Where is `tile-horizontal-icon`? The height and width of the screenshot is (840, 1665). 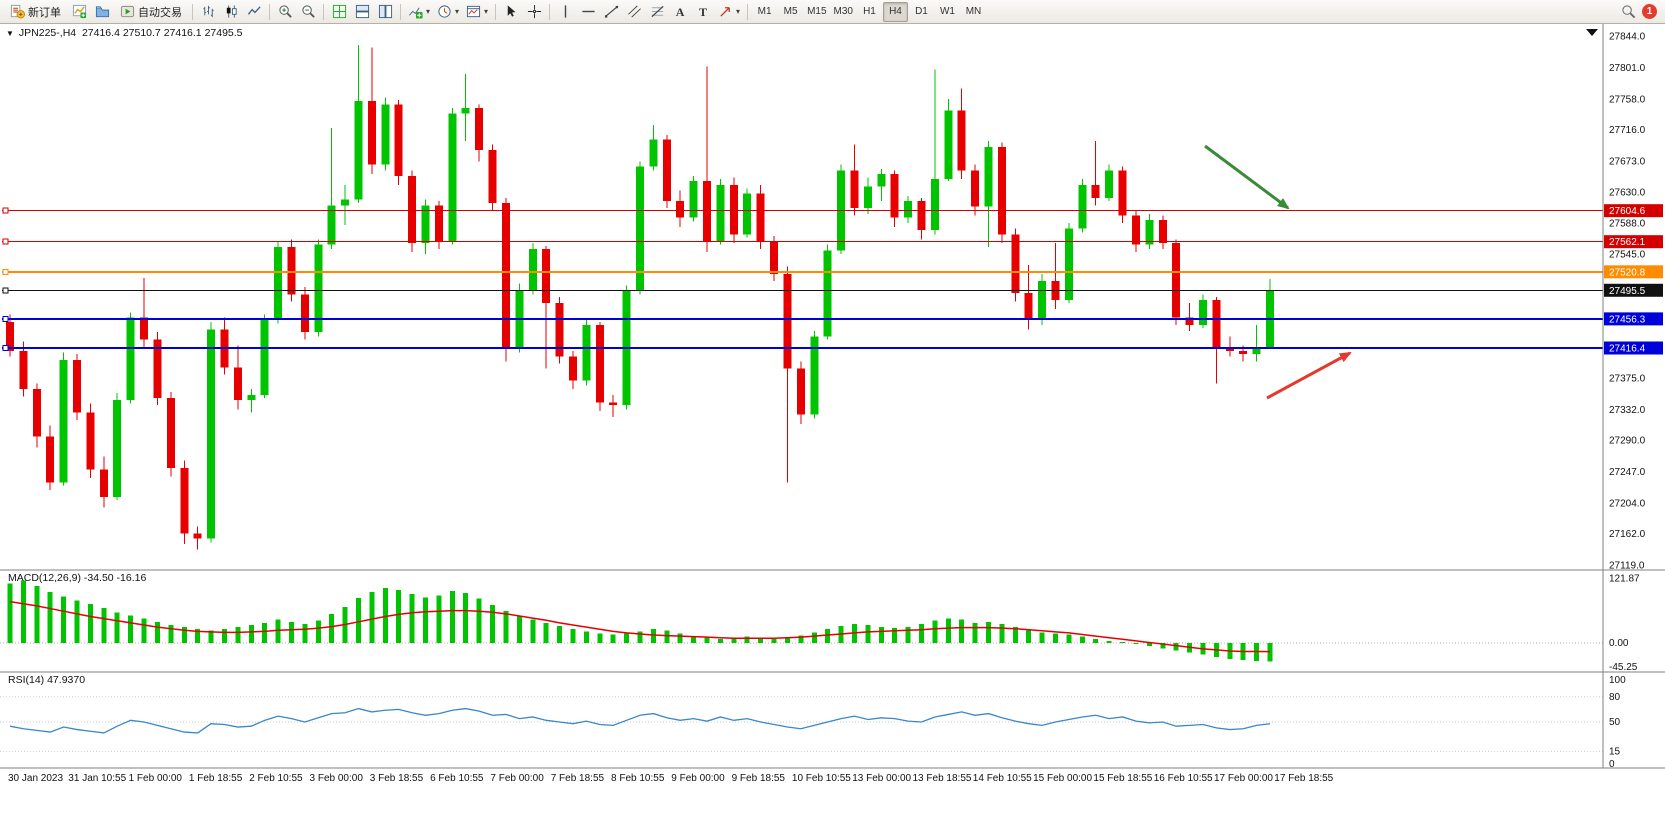
tile-horizontal-icon is located at coordinates (362, 11).